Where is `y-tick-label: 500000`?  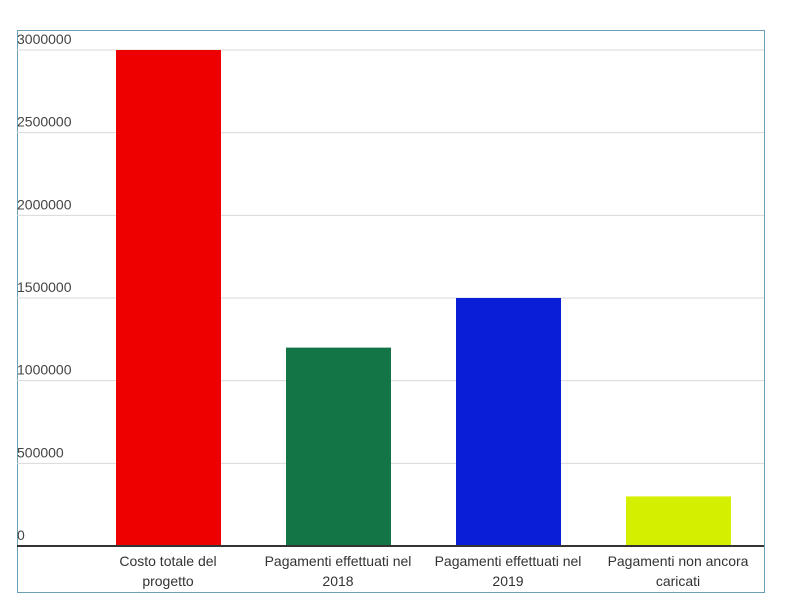 y-tick-label: 500000 is located at coordinates (40, 452).